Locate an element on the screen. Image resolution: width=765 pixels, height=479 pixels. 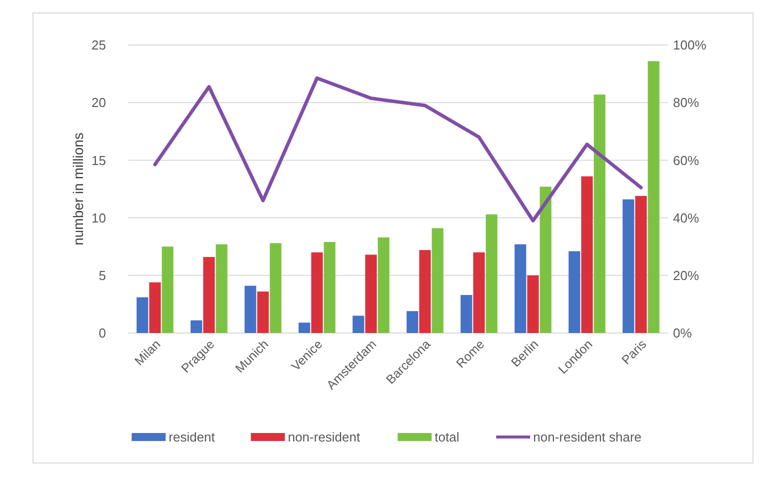
y2-tick-label: 20% is located at coordinates (686, 275).